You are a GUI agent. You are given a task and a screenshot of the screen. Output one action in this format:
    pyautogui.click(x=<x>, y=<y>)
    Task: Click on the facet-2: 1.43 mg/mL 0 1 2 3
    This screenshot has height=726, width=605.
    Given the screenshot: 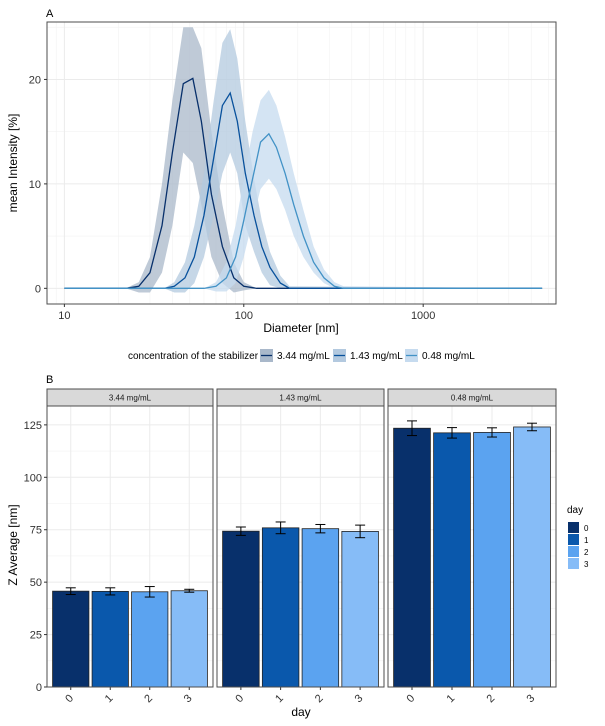 What is the action you would take?
    pyautogui.click(x=300, y=546)
    